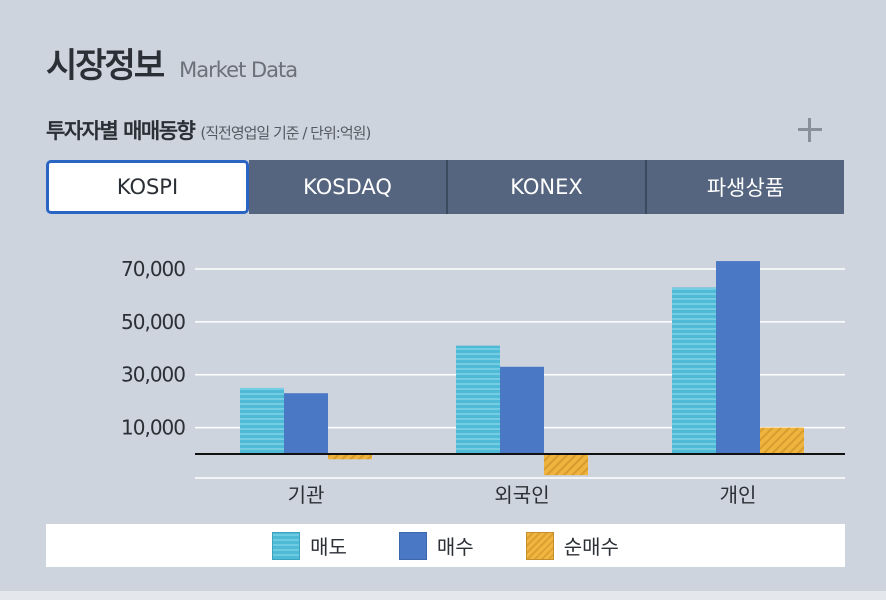 This screenshot has width=886, height=600. I want to click on x-category-label: 개인, so click(738, 495).